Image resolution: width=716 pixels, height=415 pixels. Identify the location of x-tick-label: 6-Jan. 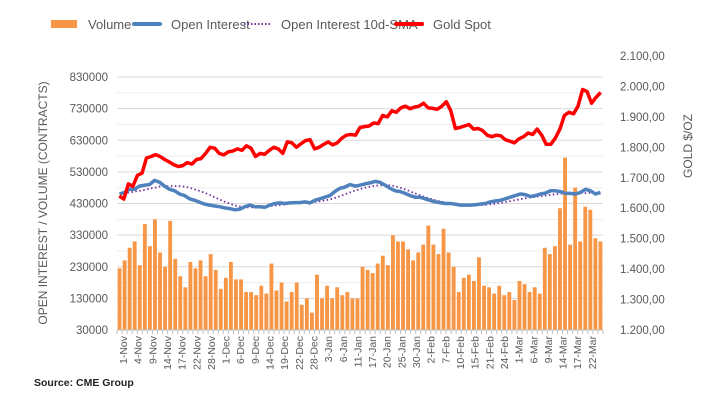
(344, 349).